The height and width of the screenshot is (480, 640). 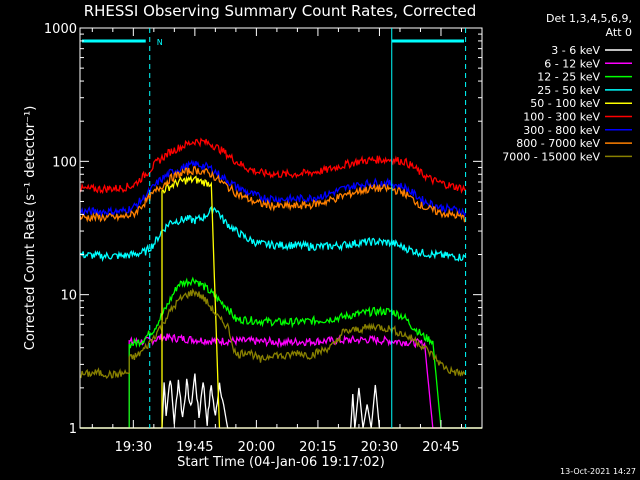 I want to click on x-tick-label-1: 19:45, so click(x=194, y=447).